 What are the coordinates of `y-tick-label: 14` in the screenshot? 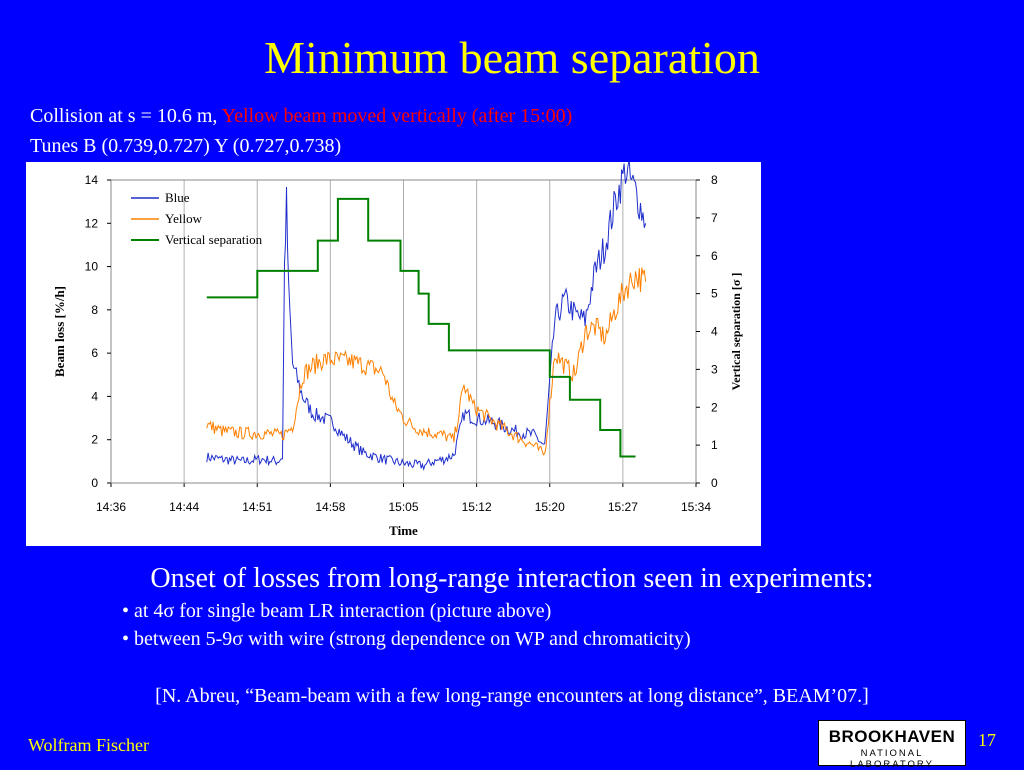 It's located at (92, 180).